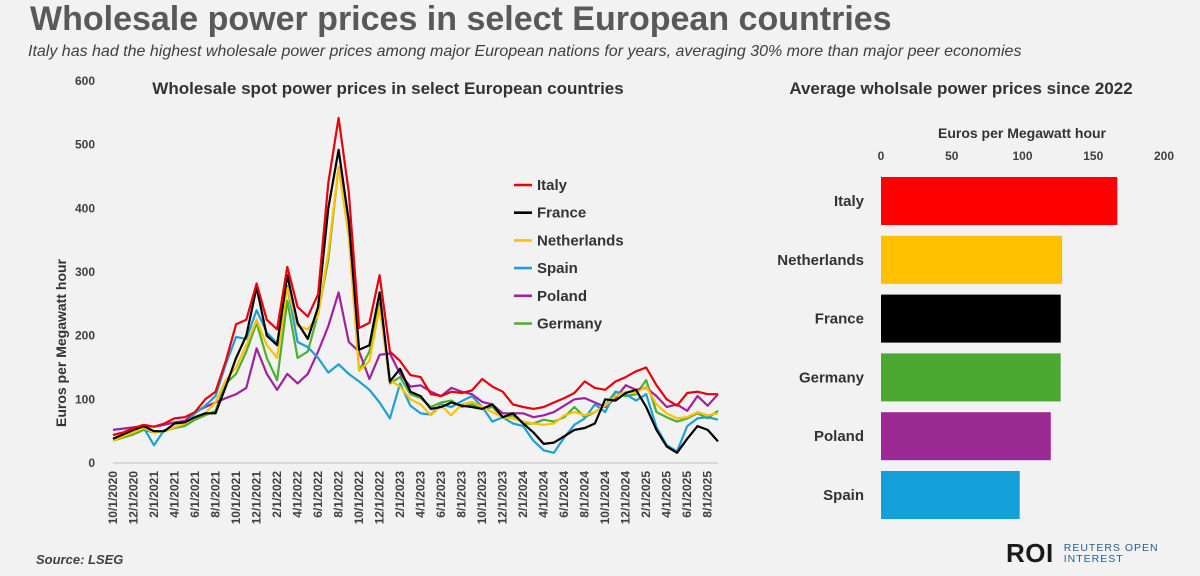 This screenshot has width=1200, height=576. I want to click on x-tick-label: 8/1/2022, so click(339, 494).